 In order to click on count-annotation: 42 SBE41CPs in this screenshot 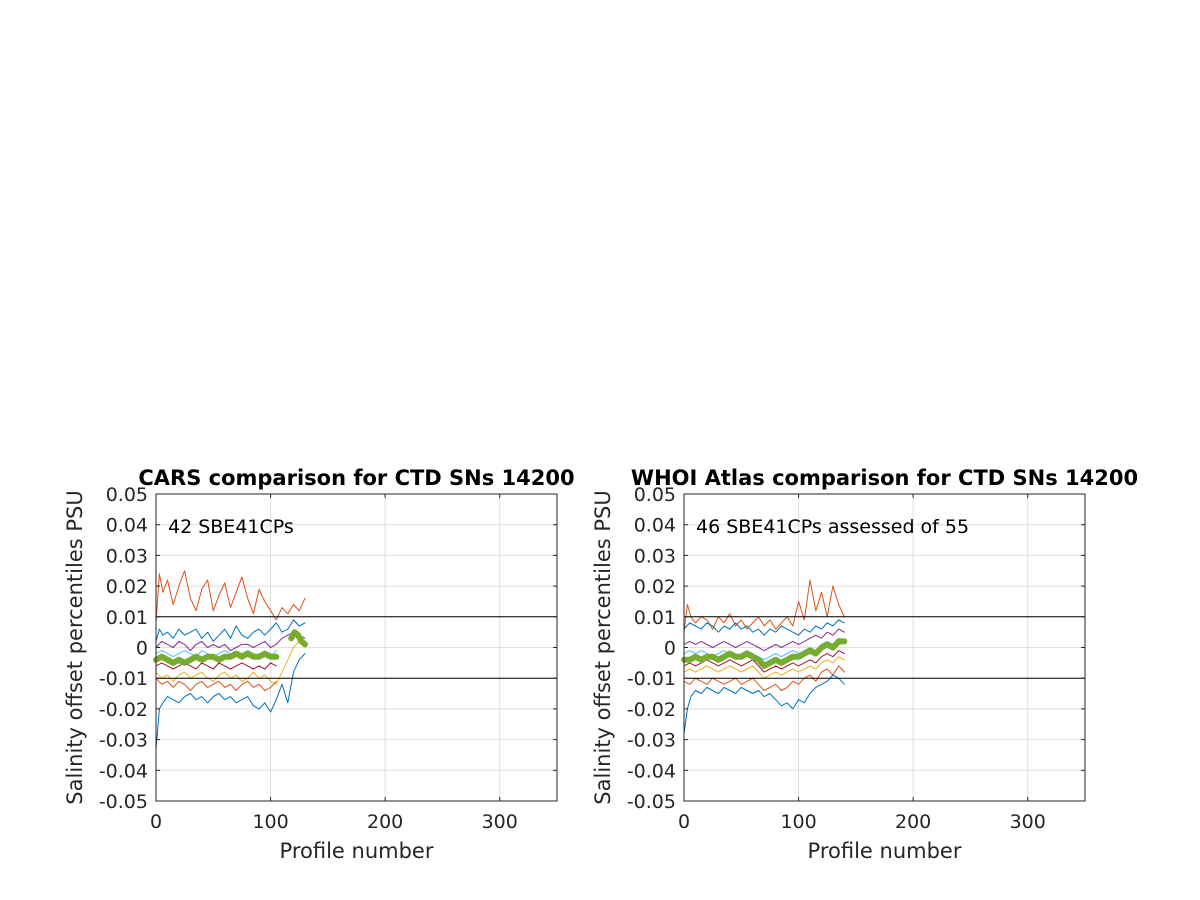, I will do `click(231, 527)`.